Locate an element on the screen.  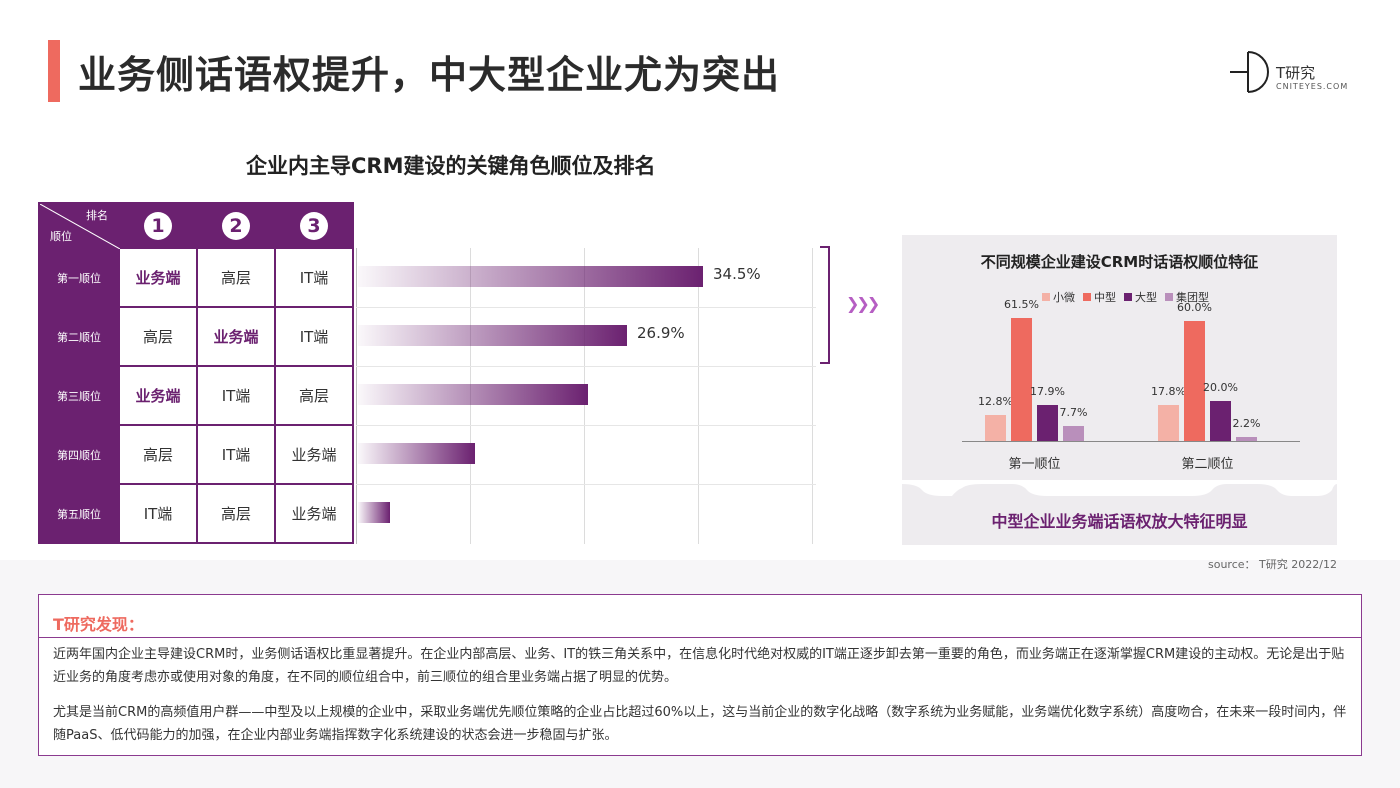
wave-divider is located at coordinates (1119, 490).